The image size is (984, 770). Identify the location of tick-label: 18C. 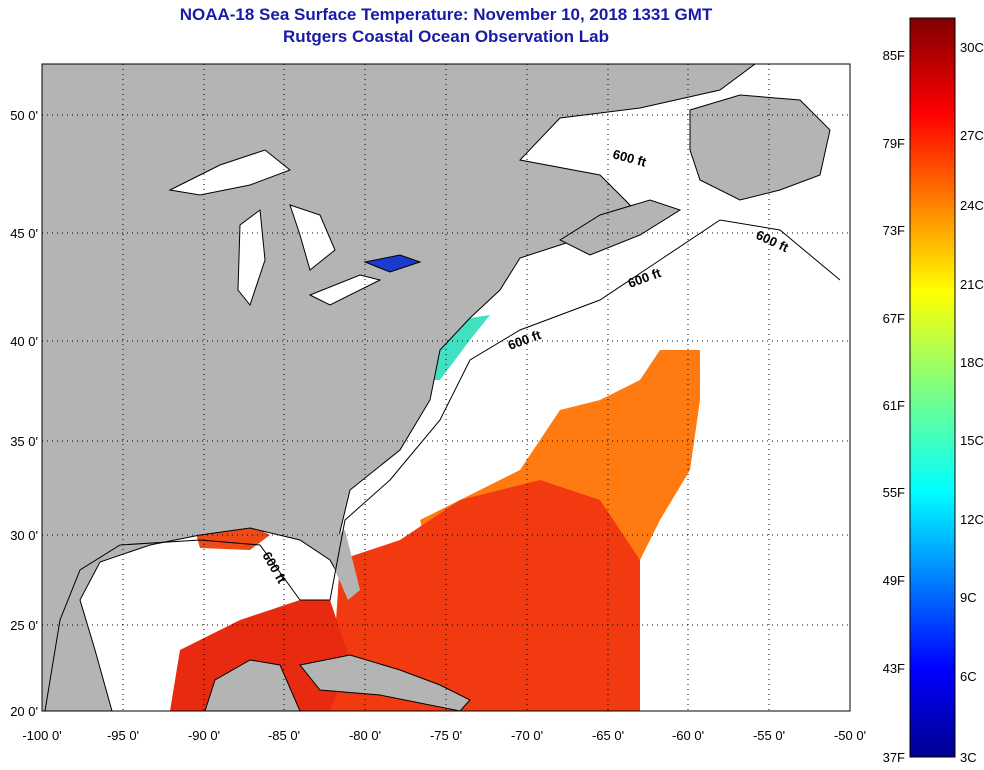
(972, 362).